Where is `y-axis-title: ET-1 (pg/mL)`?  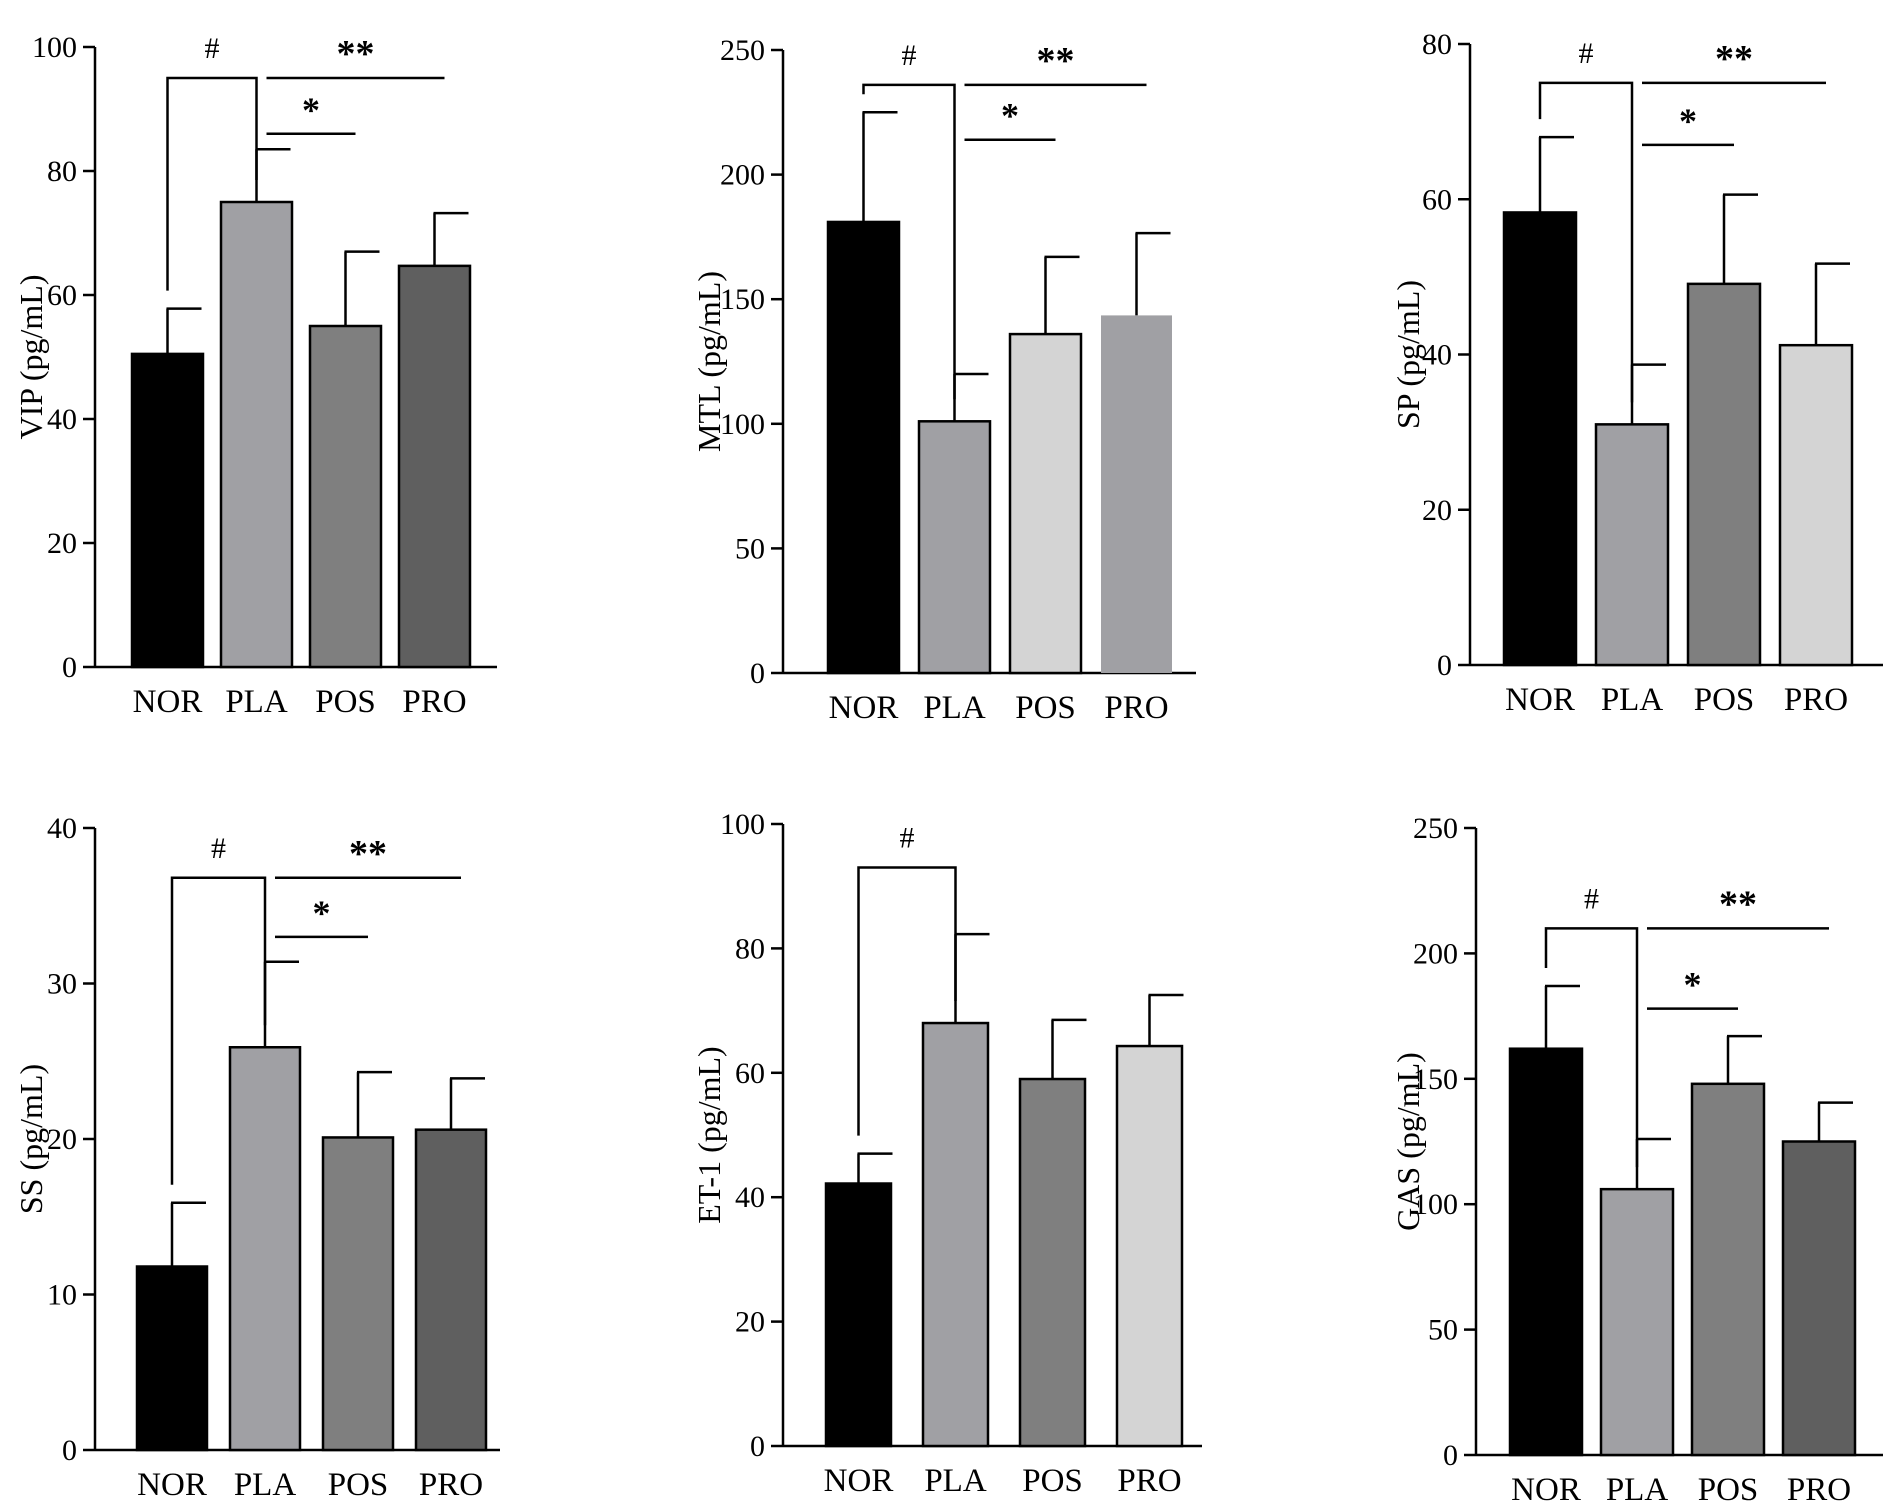 y-axis-title: ET-1 (pg/mL) is located at coordinates (709, 1134).